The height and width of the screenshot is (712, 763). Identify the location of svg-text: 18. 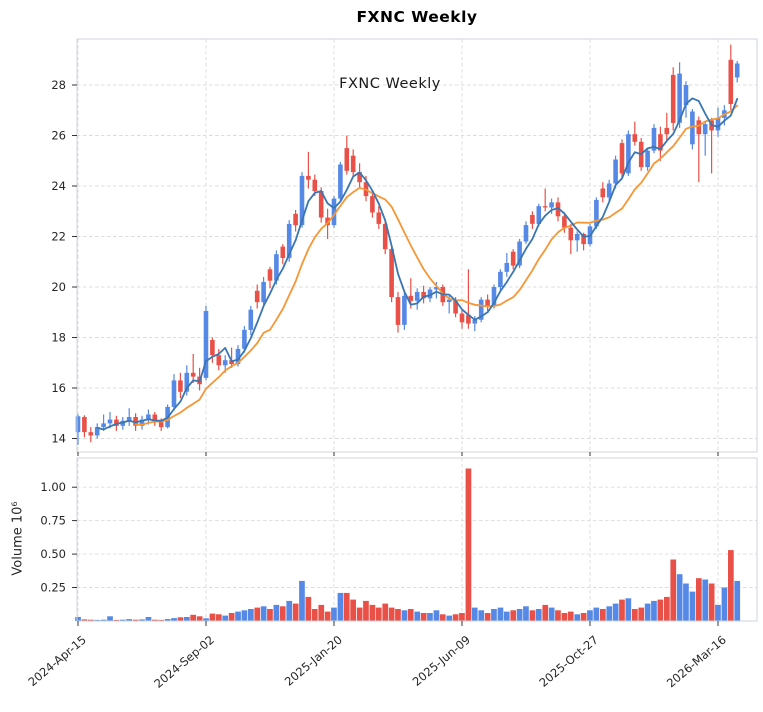
(58, 338).